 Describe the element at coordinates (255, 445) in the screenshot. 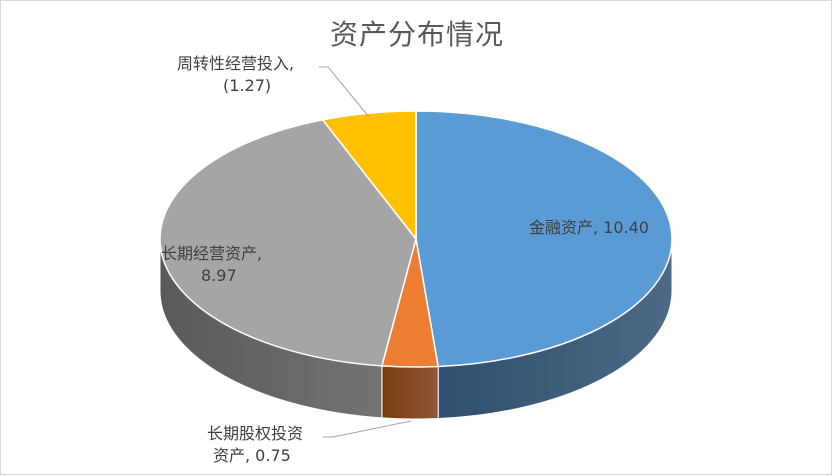

I see `label-equity-investment: 长期股权投资 资产, 0.75` at that location.